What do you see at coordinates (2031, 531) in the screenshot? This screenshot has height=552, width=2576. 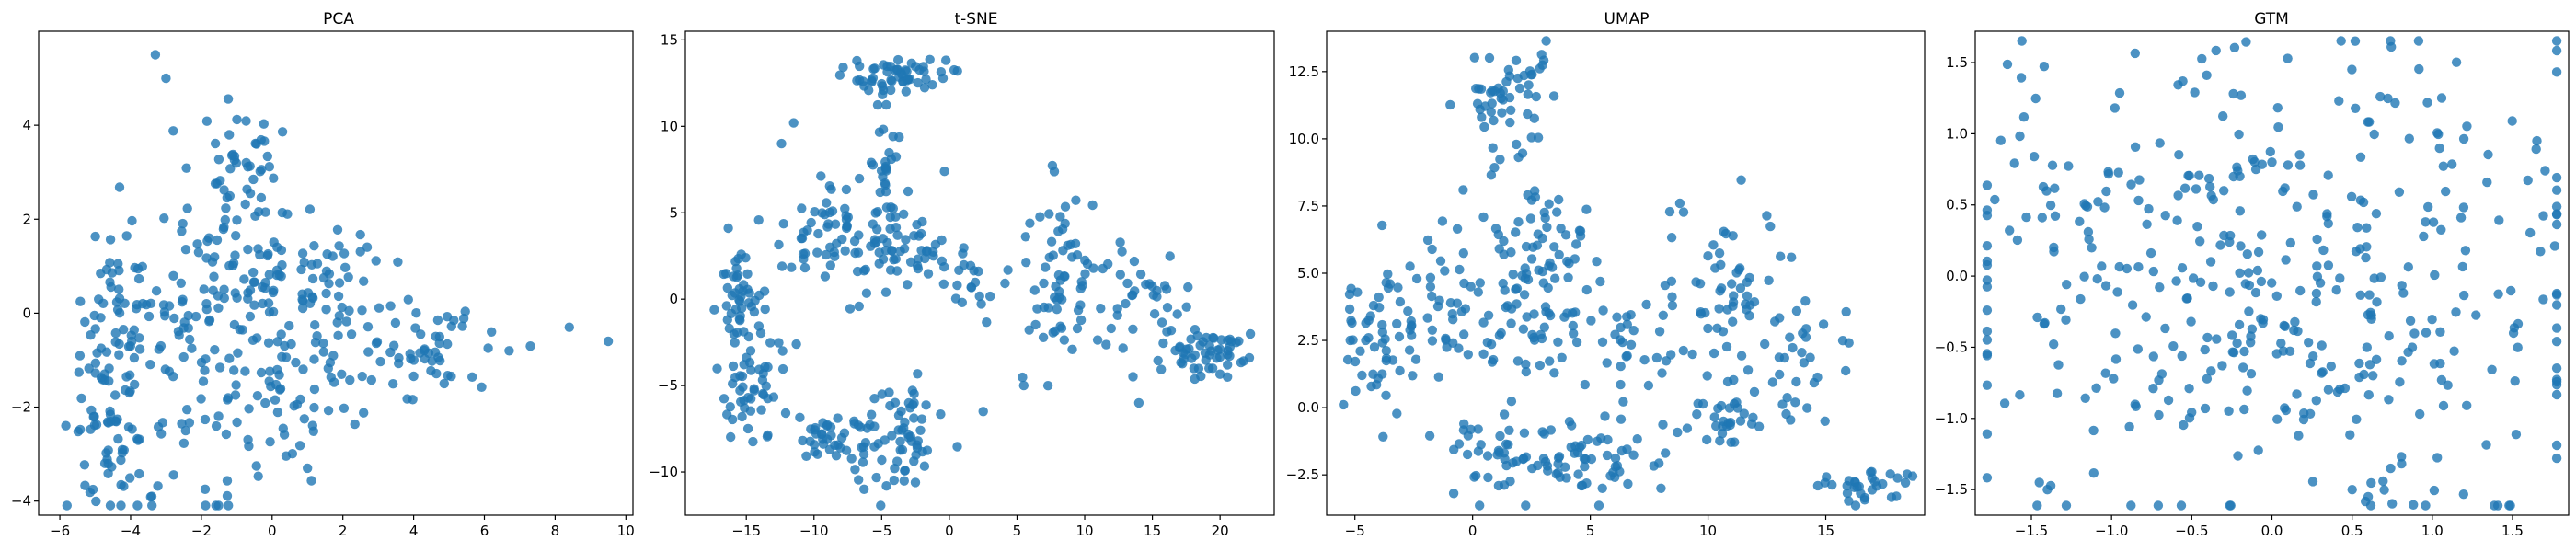 I see `x-tick-label: −1.5` at bounding box center [2031, 531].